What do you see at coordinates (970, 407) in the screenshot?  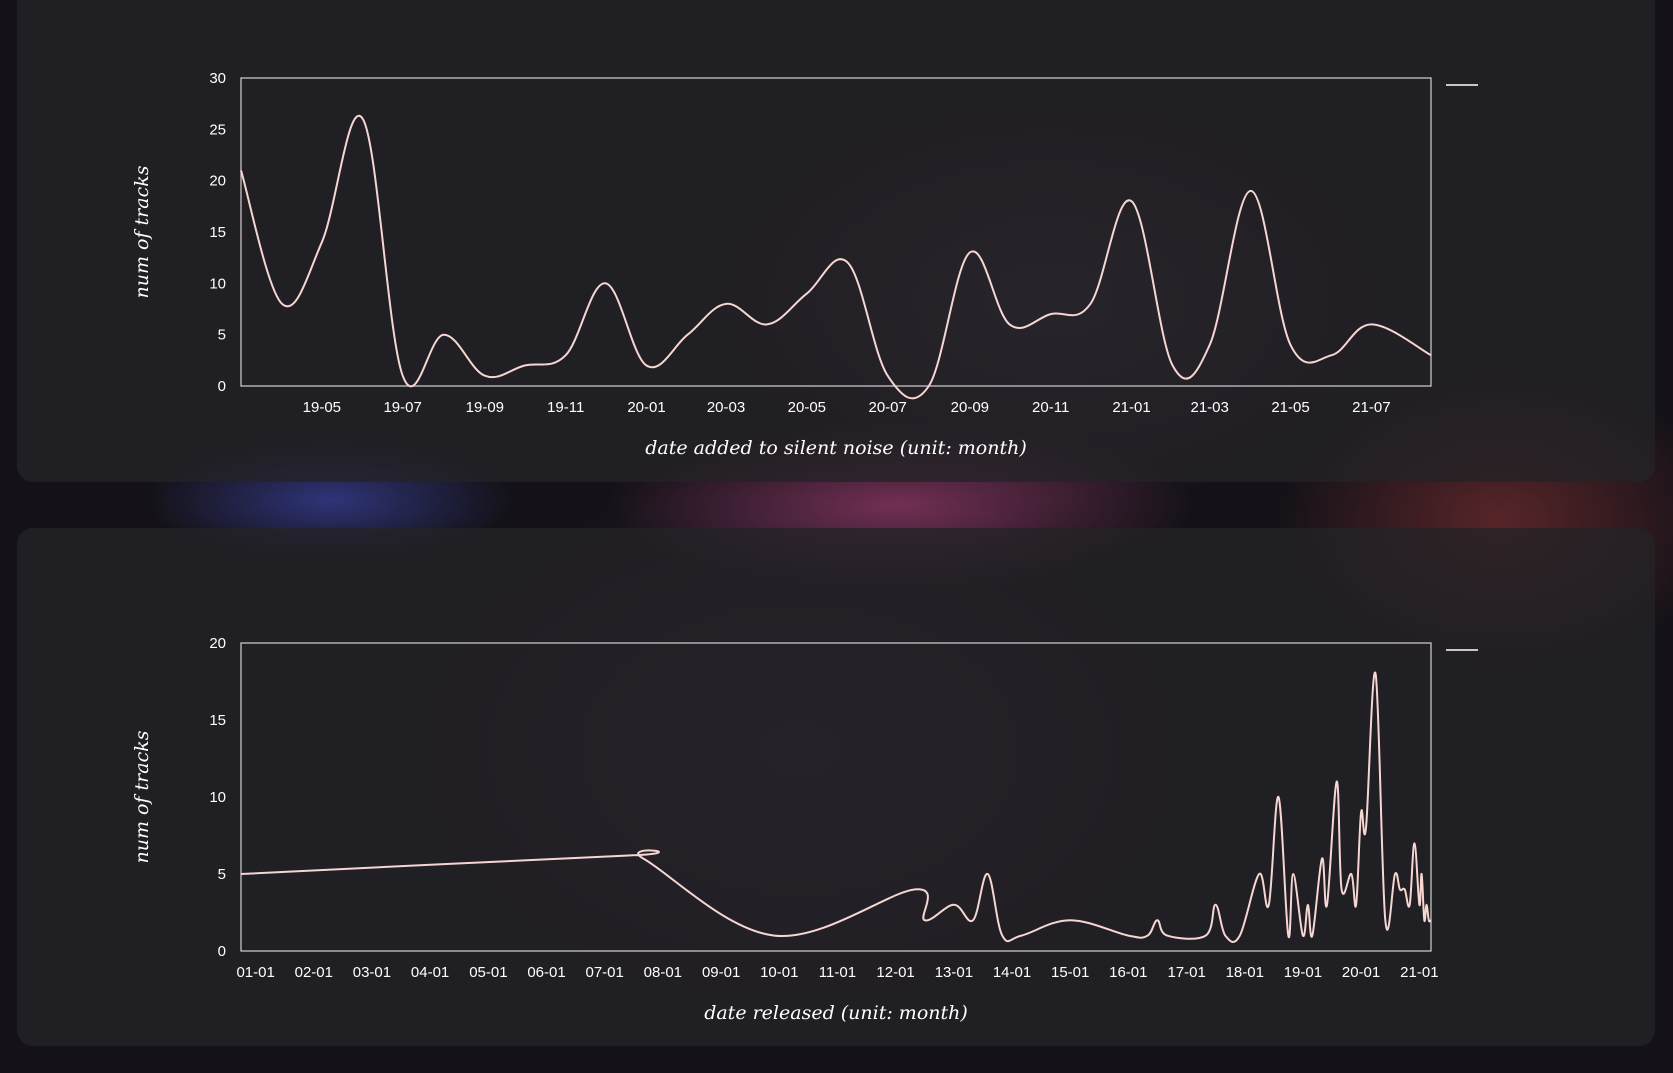 I see `x-tick-label: 20-09` at bounding box center [970, 407].